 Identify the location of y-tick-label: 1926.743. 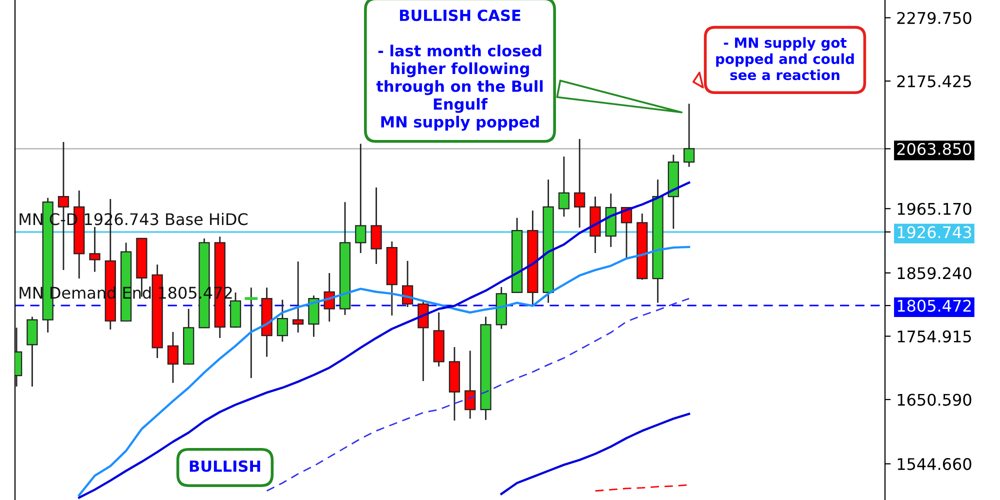
(935, 232).